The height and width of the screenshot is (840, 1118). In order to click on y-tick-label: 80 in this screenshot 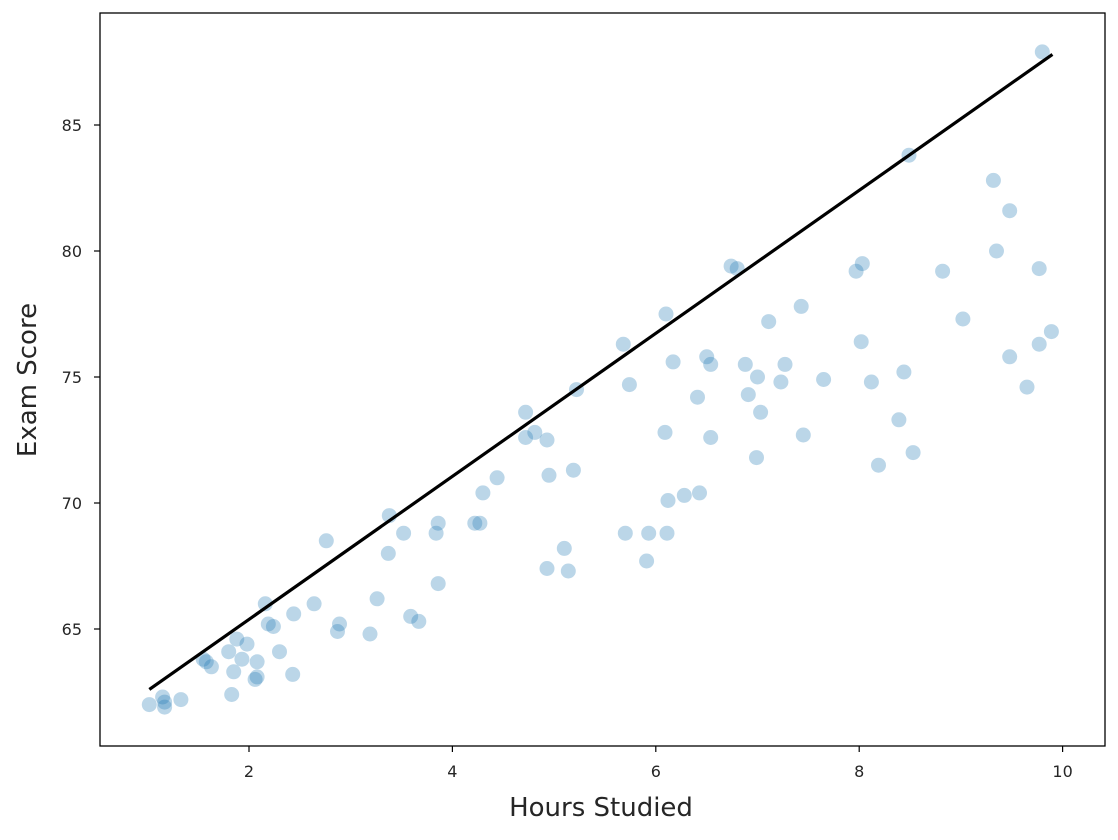, I will do `click(72, 251)`.